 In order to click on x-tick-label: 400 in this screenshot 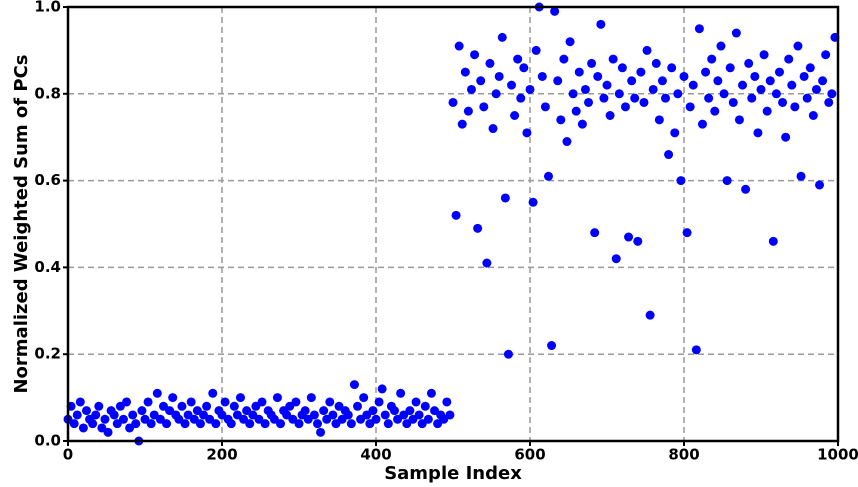, I will do `click(375, 455)`.